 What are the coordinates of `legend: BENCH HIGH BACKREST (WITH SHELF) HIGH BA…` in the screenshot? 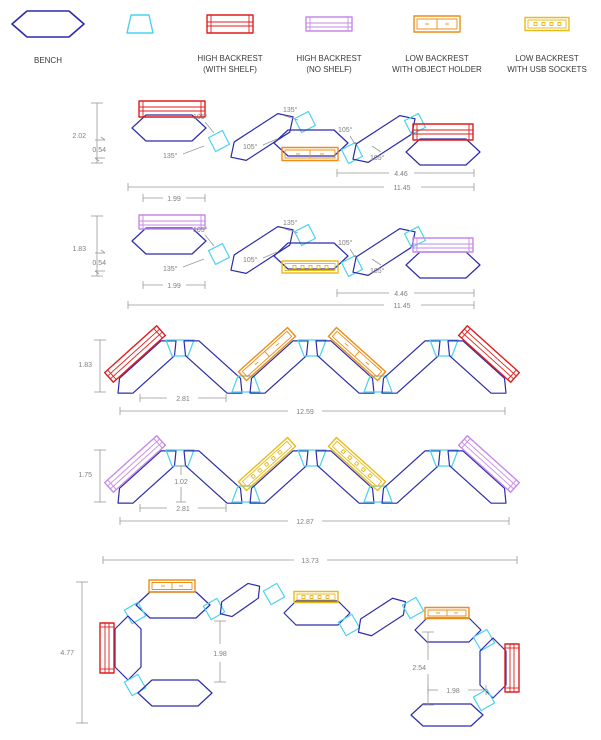 It's located at (299, 42).